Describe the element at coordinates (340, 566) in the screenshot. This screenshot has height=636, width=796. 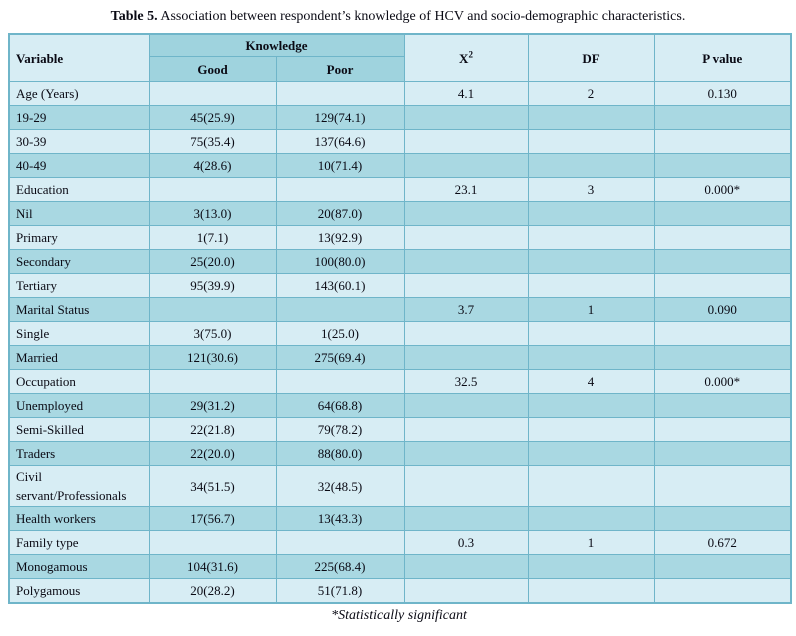
I see `cell-poor: 225(68.4)` at that location.